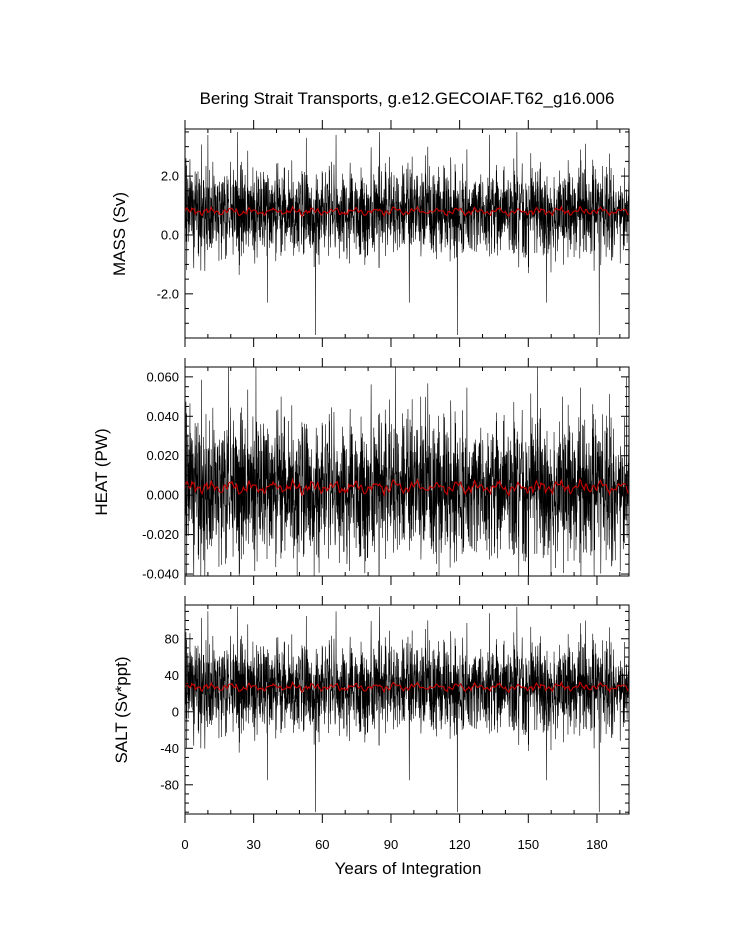 Image resolution: width=733 pixels, height=945 pixels. I want to click on y-tick-label: 0.060, so click(162, 376).